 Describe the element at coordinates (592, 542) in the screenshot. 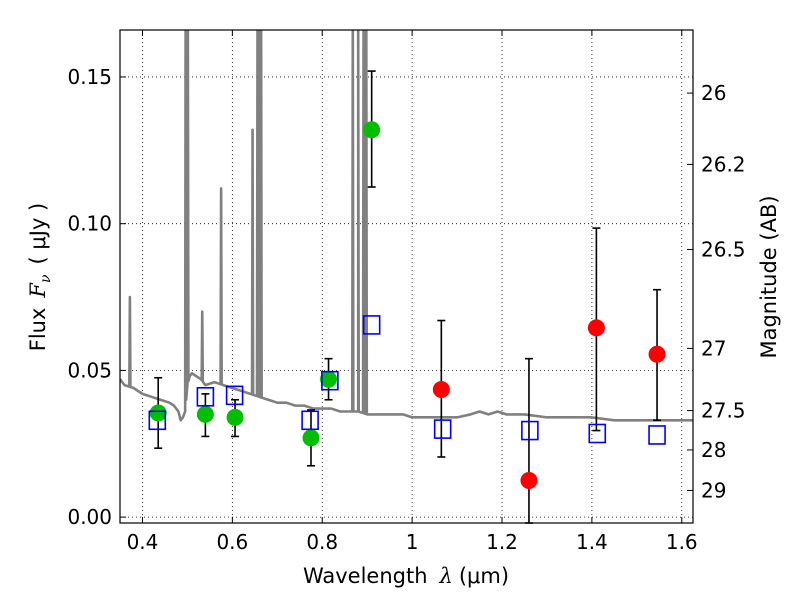

I see `x-tick-label: 1.4` at that location.